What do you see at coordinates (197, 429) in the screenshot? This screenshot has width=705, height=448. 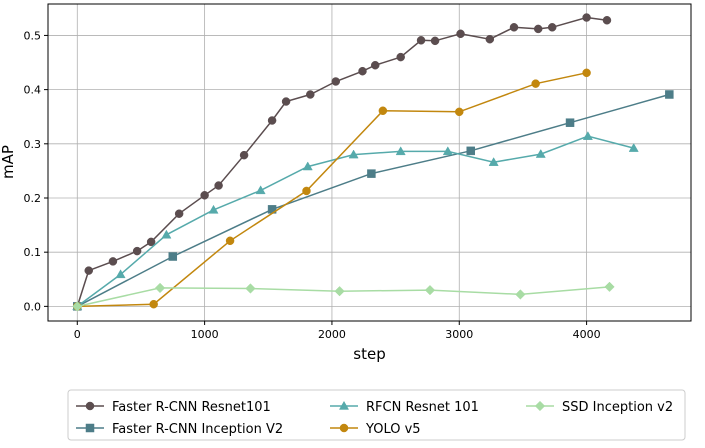 I see `legend-label: Faster R-CNN Inception V2` at bounding box center [197, 429].